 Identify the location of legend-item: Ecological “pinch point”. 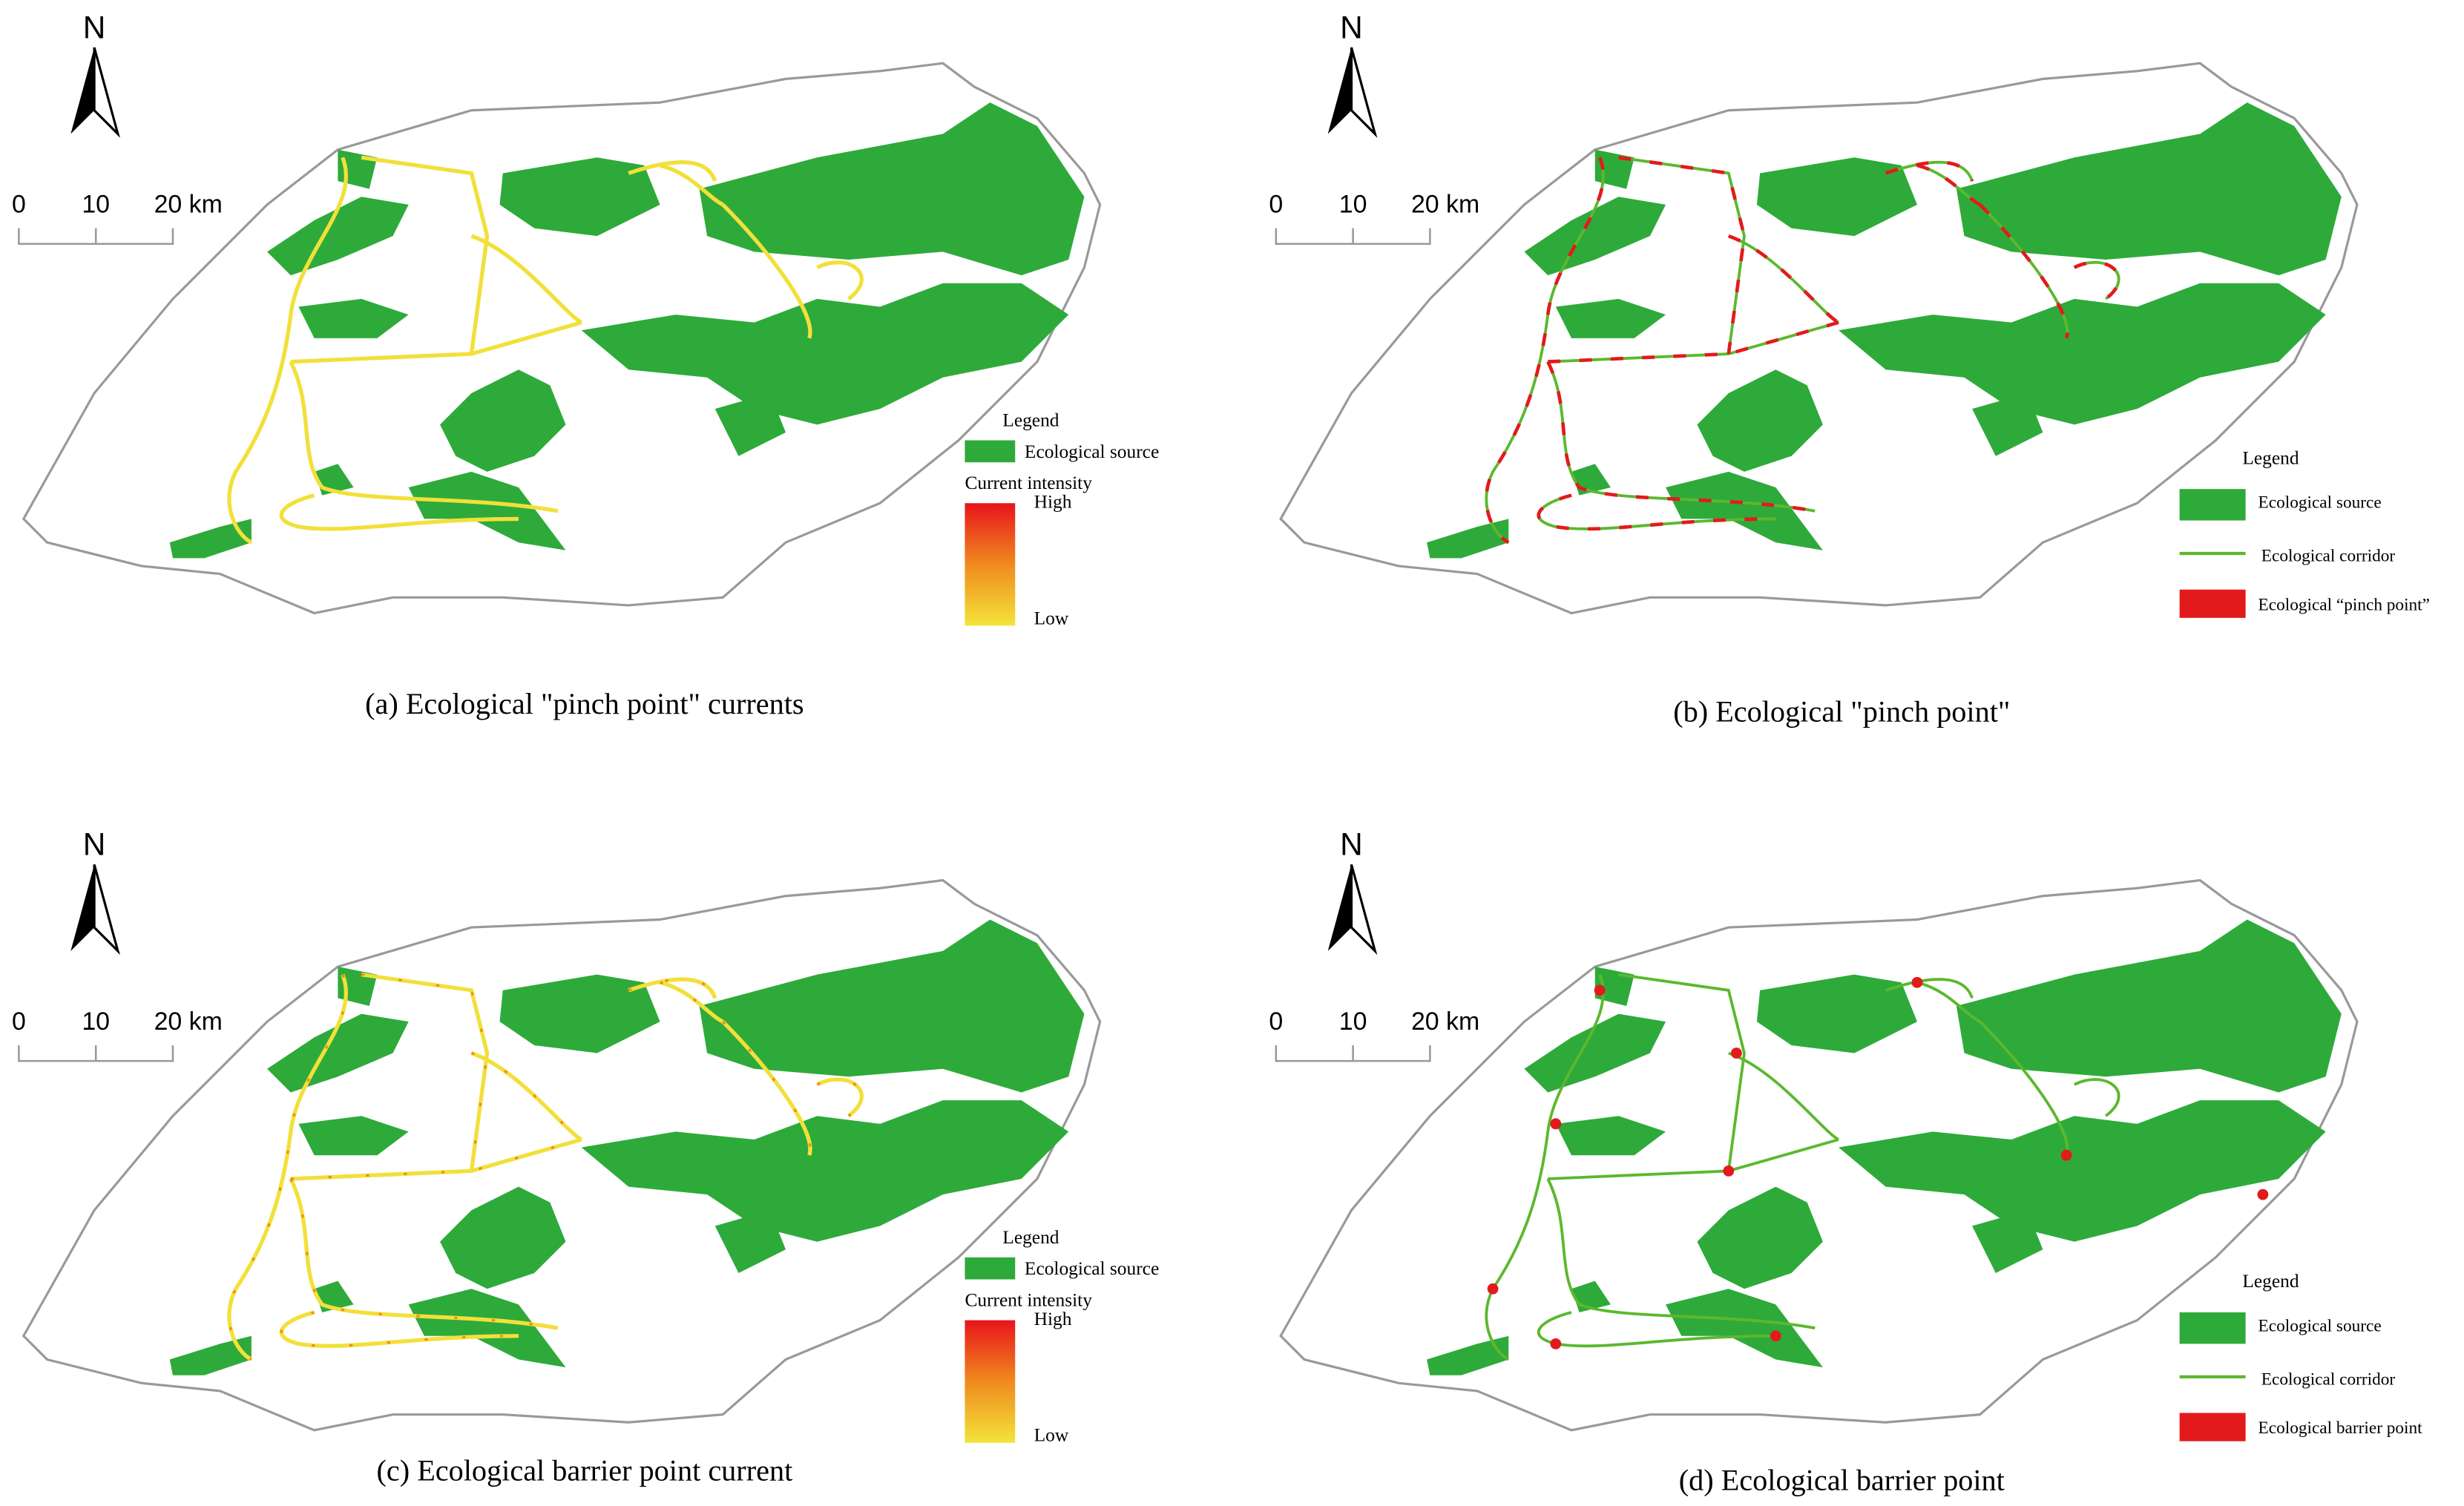
(2344, 604).